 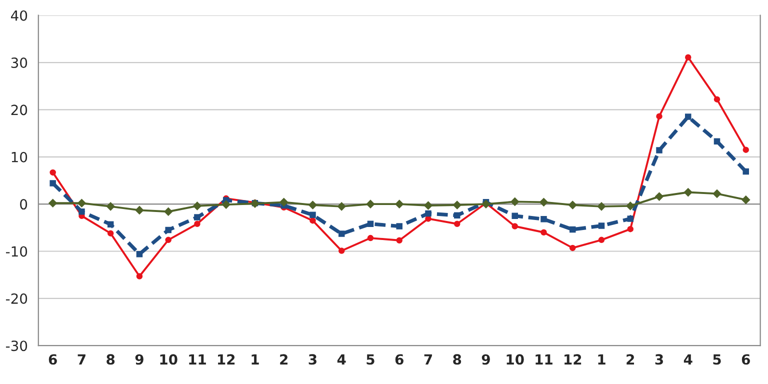 I want to click on y-tick-label: 30, so click(x=19, y=63).